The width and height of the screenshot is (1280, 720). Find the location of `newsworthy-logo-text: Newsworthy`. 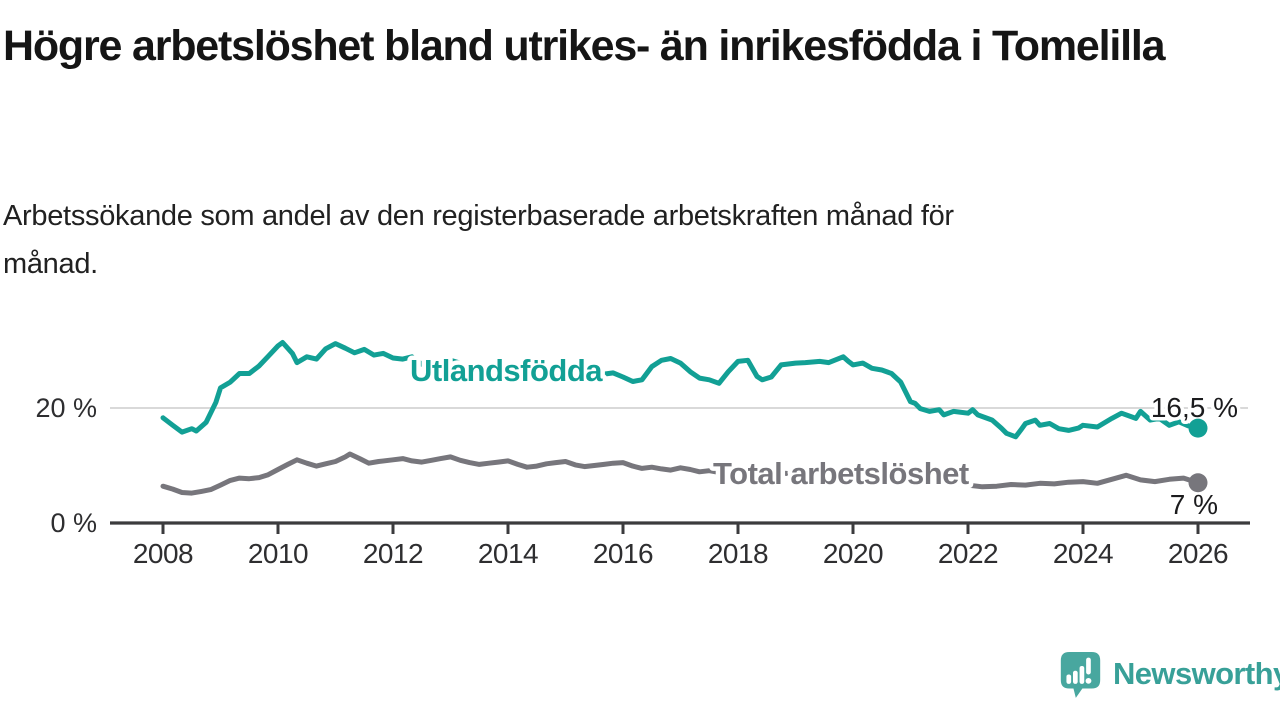

newsworthy-logo-text: Newsworthy is located at coordinates (1196, 673).